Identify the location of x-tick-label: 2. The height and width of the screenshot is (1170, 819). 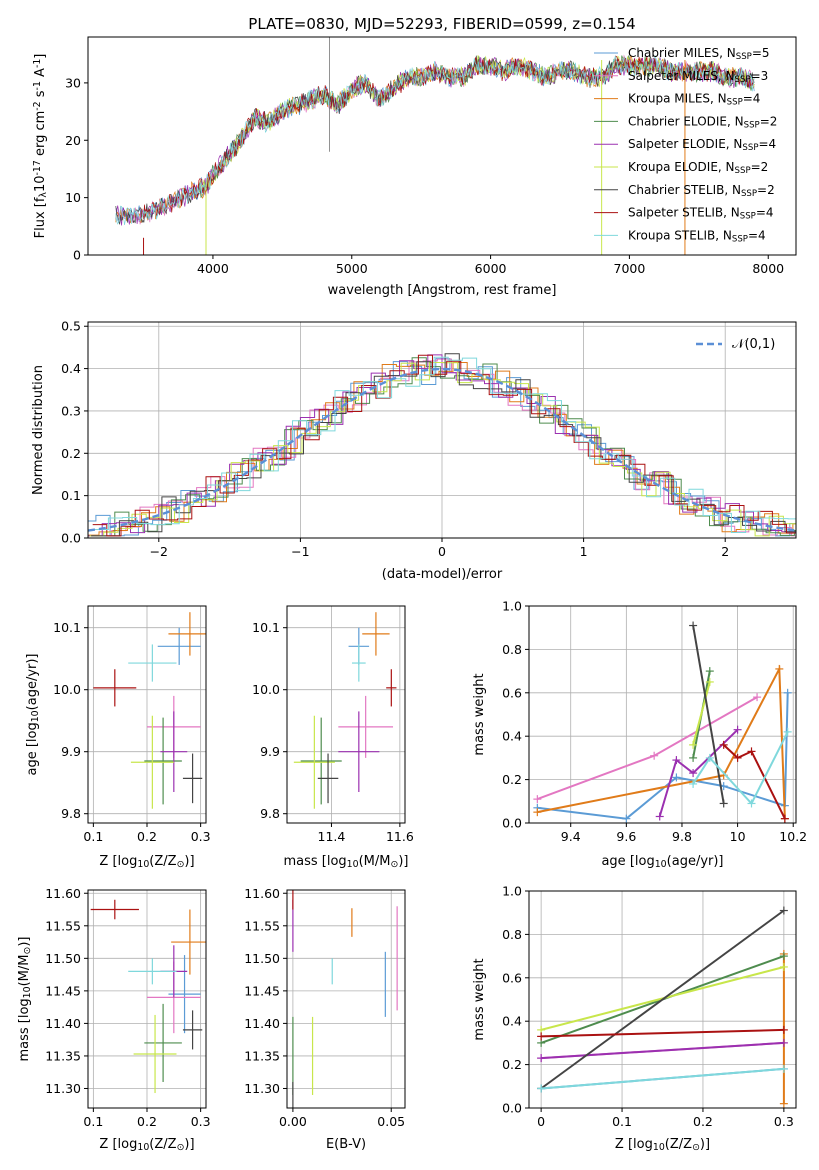
(725, 551).